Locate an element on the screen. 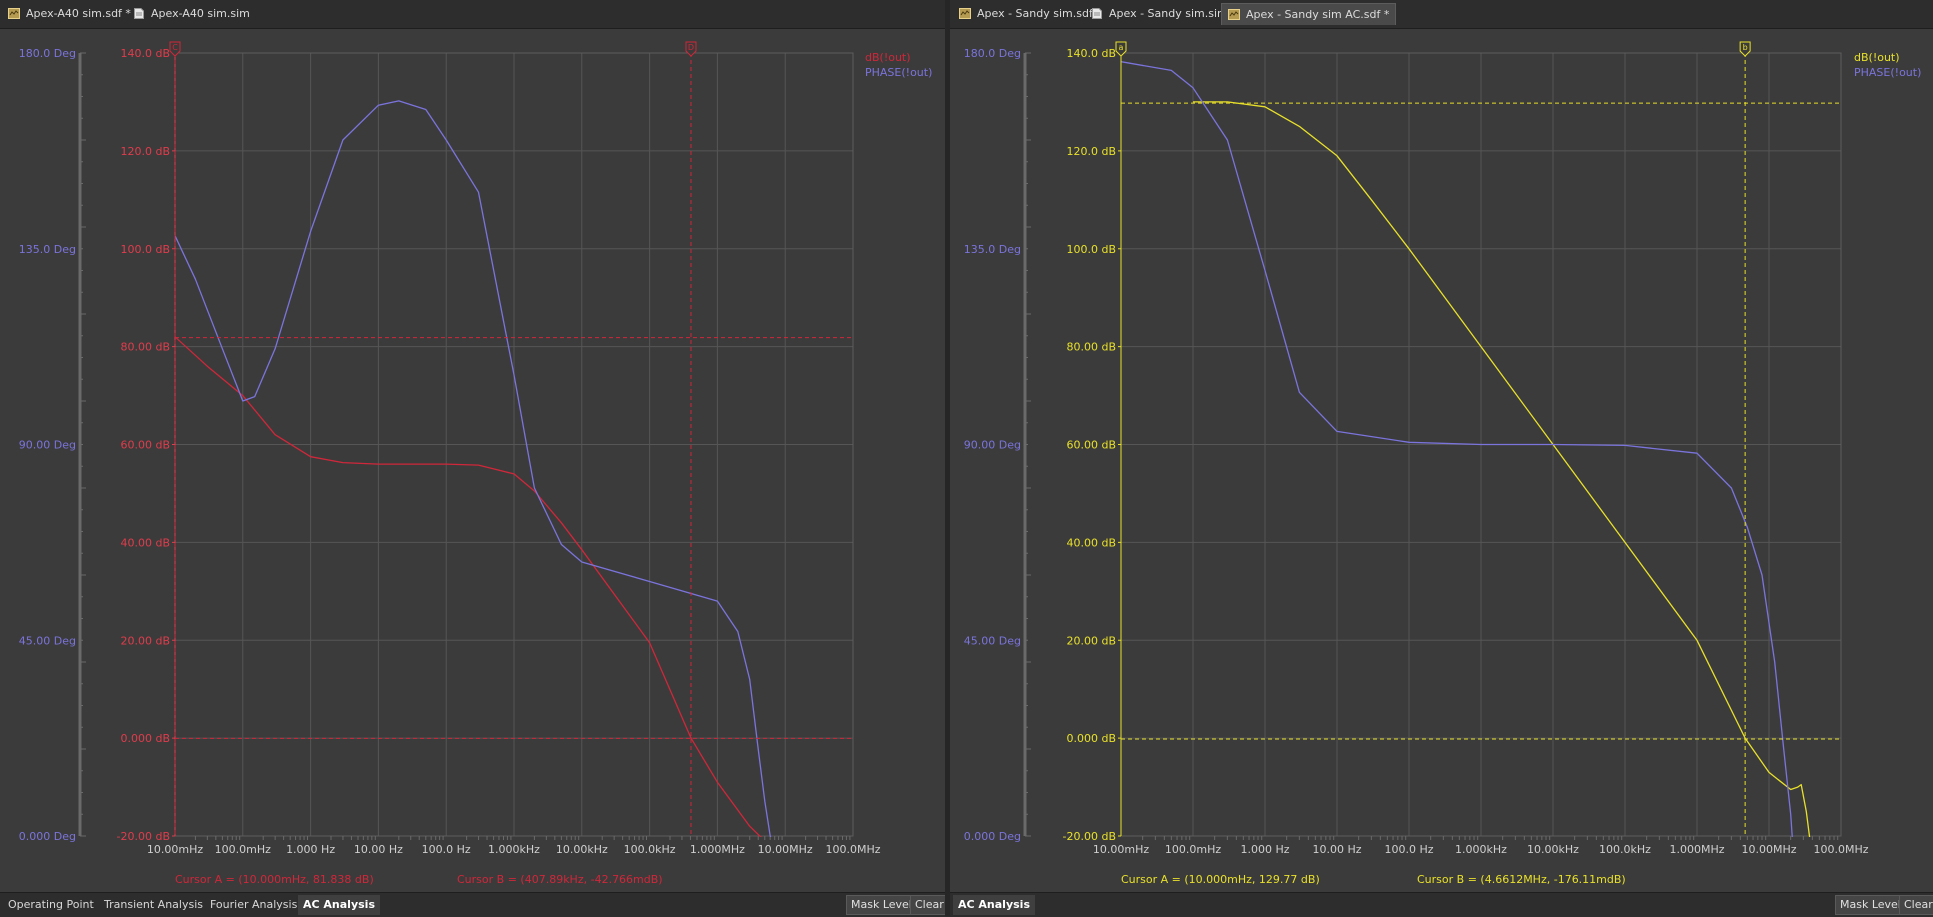 Image resolution: width=1933 pixels, height=917 pixels. doc-tab-label: Apex-A40 sim.sim is located at coordinates (200, 13).